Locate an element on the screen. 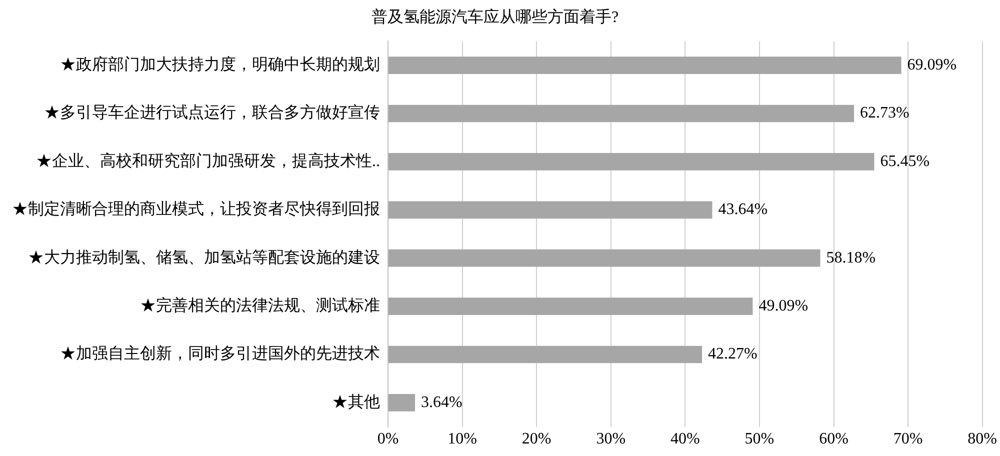 This screenshot has height=456, width=1000. x-tick-label: 50% is located at coordinates (759, 439).